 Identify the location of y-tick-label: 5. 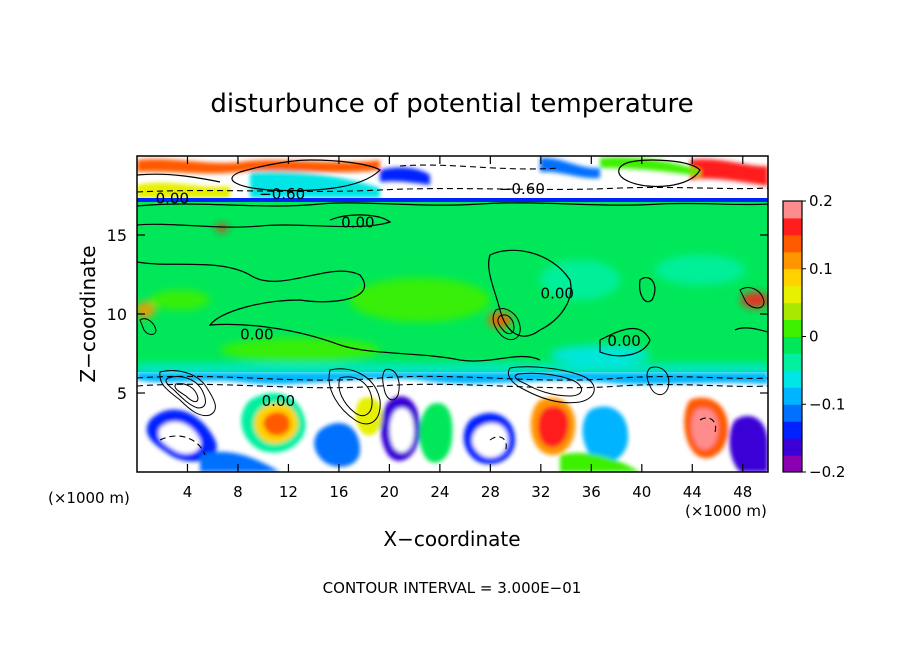
(122, 393).